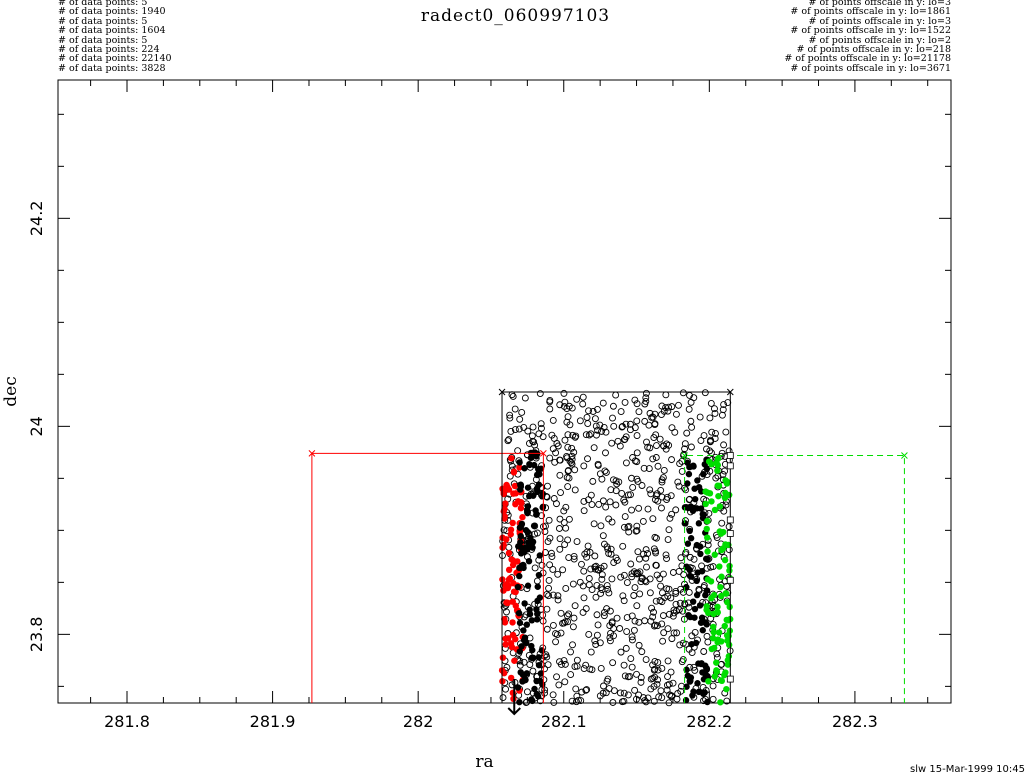  Describe the element at coordinates (112, 12) in the screenshot. I see `header-line: # of data points: 1940` at that location.